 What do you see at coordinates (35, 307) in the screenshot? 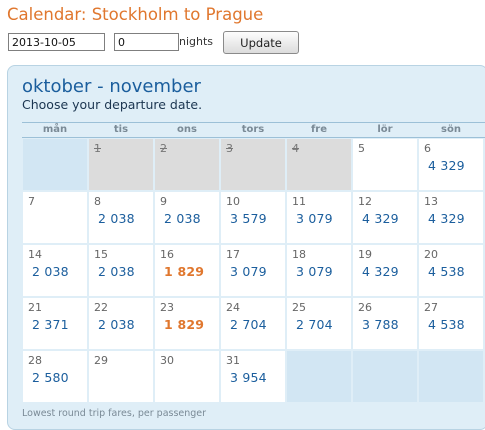
I see `day-number: 21` at bounding box center [35, 307].